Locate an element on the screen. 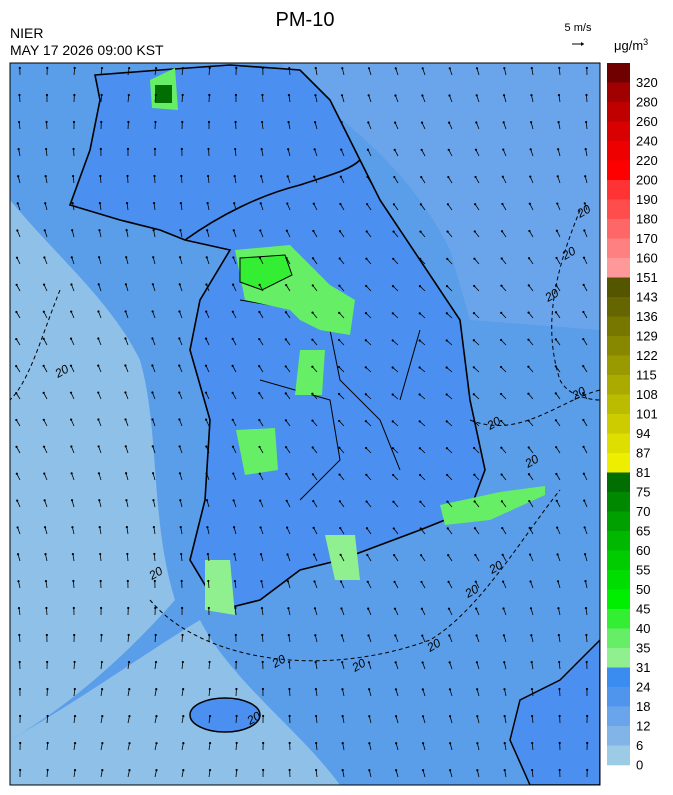  contour-label: 20 is located at coordinates (472, 591).